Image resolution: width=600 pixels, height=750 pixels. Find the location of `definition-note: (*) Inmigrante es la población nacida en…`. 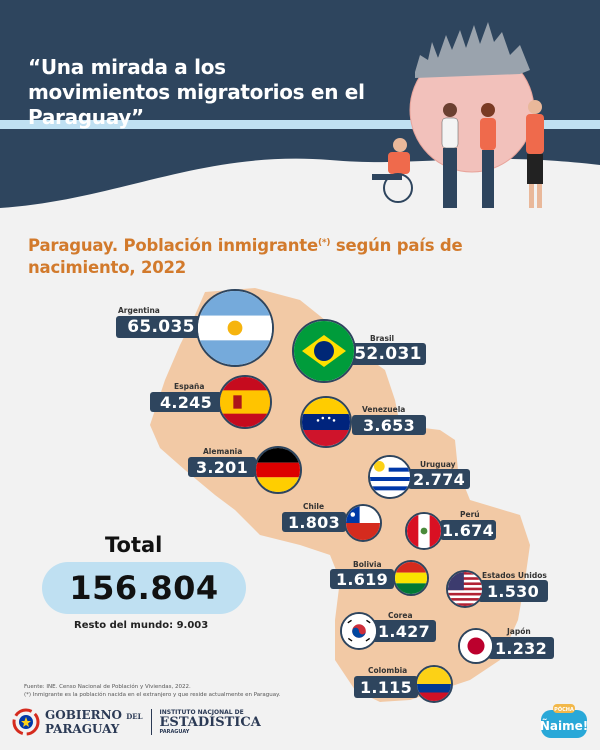

definition-note: (*) Inmigrante es la población nacida en… is located at coordinates (152, 695).